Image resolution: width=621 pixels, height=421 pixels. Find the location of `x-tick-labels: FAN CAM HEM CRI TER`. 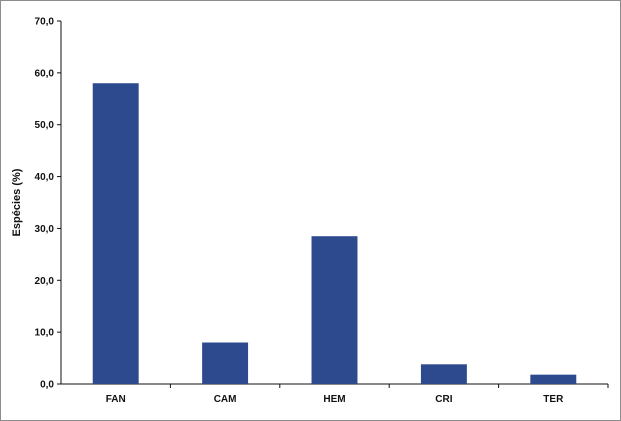

x-tick-labels: FAN CAM HEM CRI TER is located at coordinates (357, 394).